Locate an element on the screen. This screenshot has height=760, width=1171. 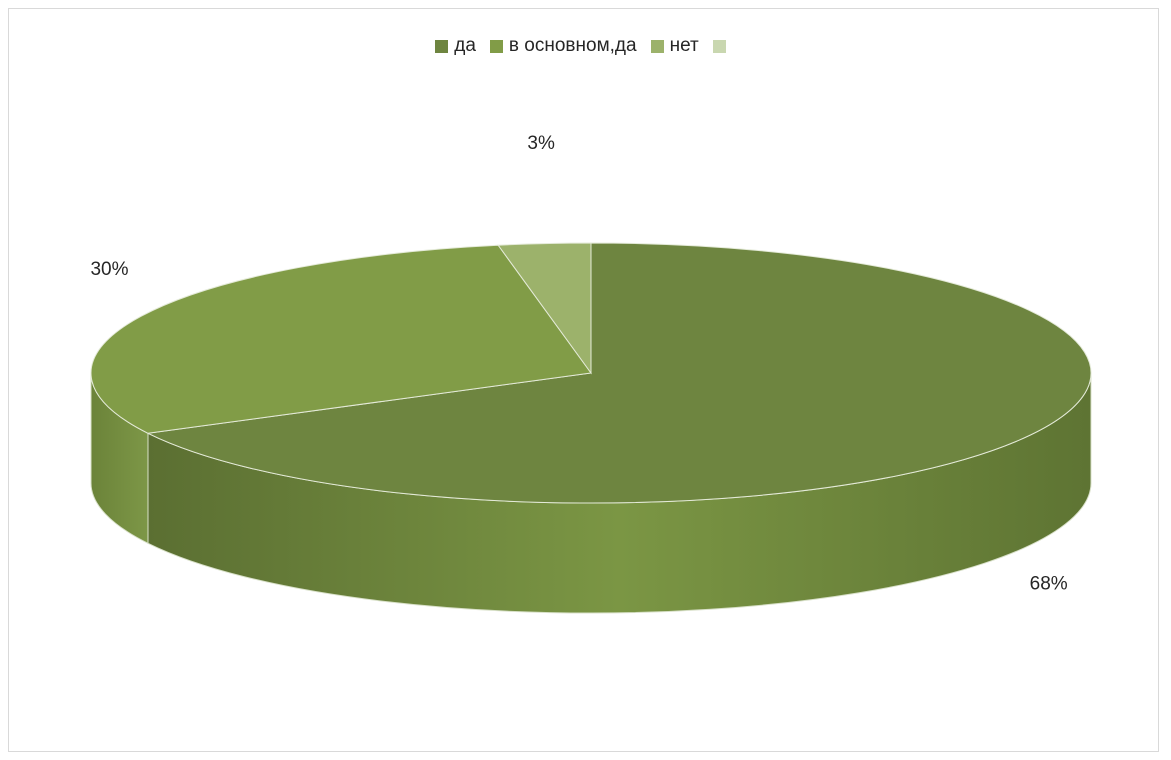
legend-item: нет is located at coordinates (674, 46).